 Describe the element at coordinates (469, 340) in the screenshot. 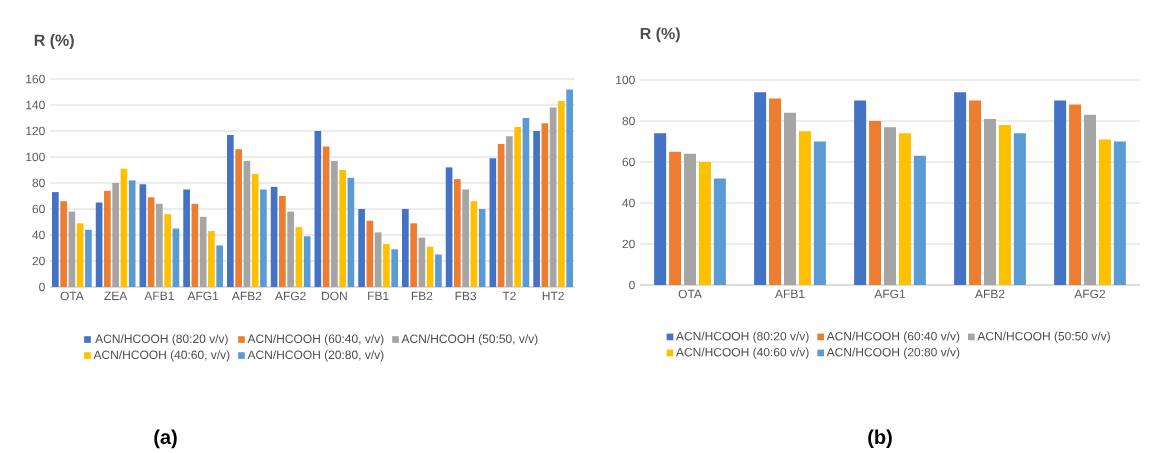

I see `legend-label: ACN/HCOOH (50:50, v/v)` at that location.